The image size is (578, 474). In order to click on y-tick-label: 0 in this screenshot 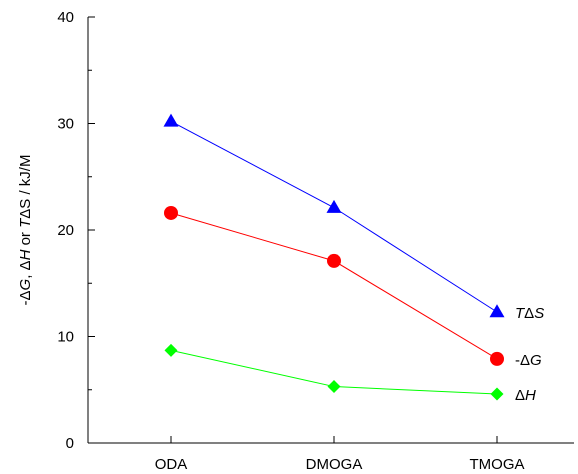, I will do `click(70, 443)`.